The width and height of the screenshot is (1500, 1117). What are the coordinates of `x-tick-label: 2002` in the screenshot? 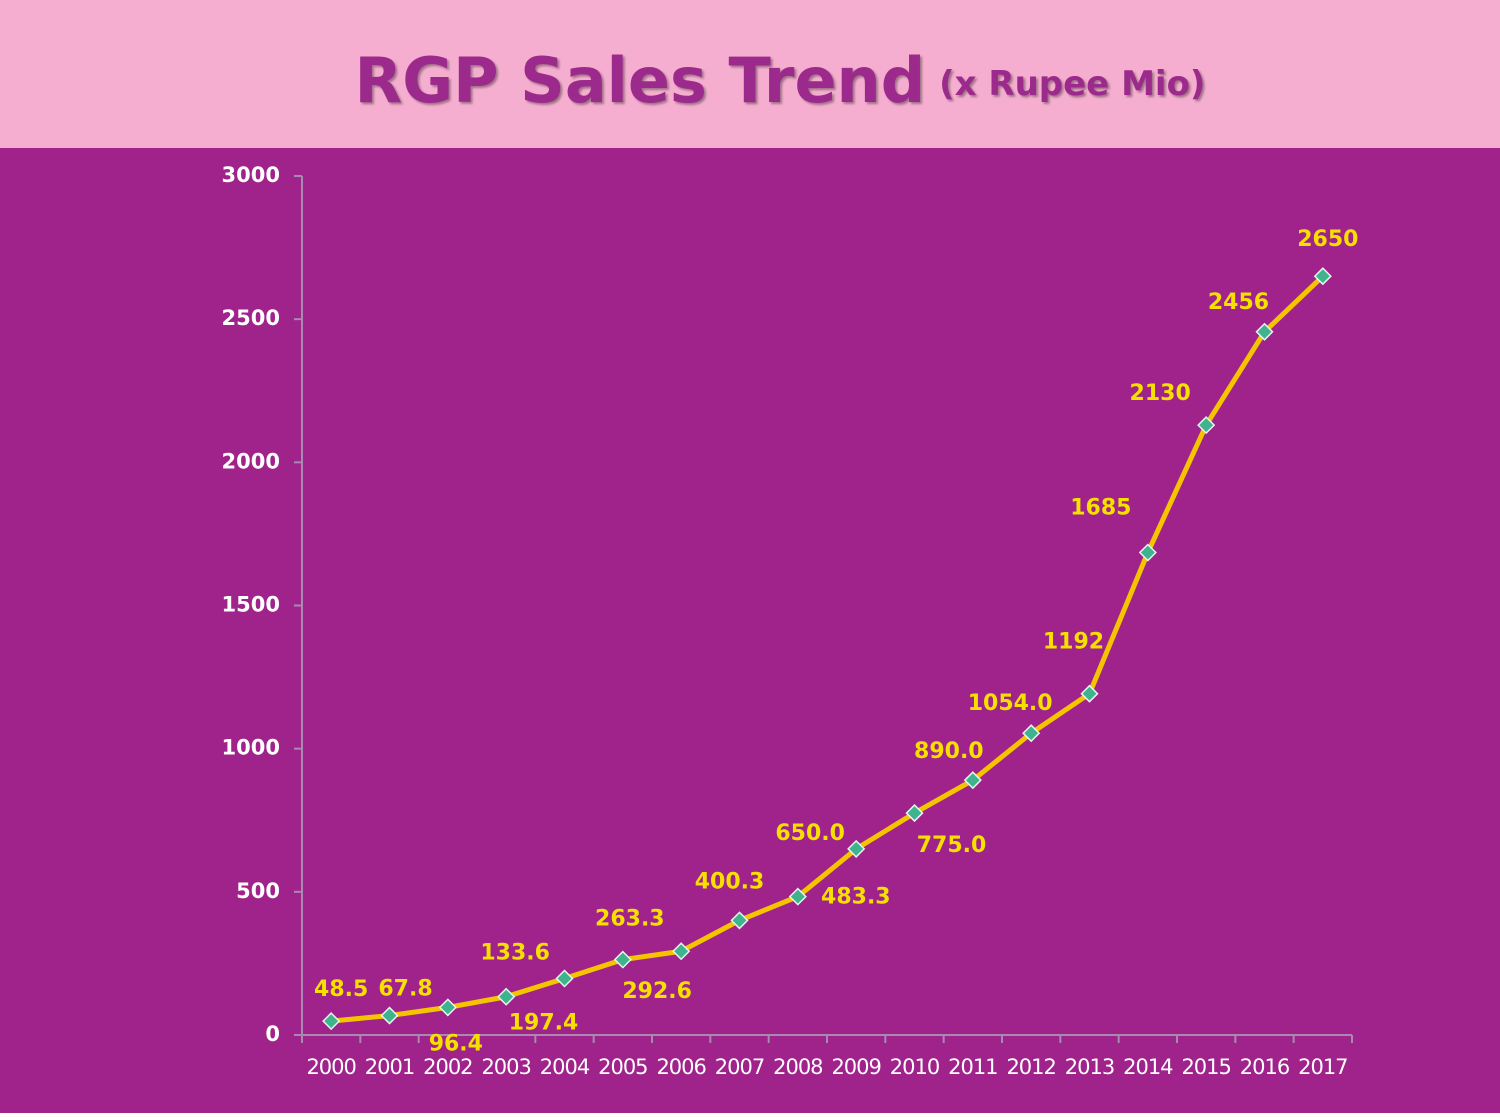 It's located at (447, 1067).